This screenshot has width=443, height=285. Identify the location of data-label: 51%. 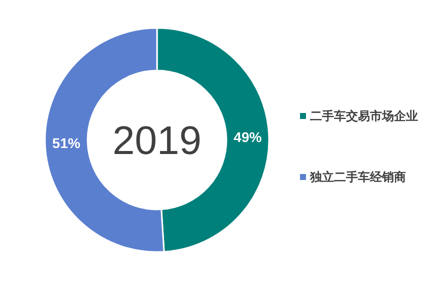
(66, 142).